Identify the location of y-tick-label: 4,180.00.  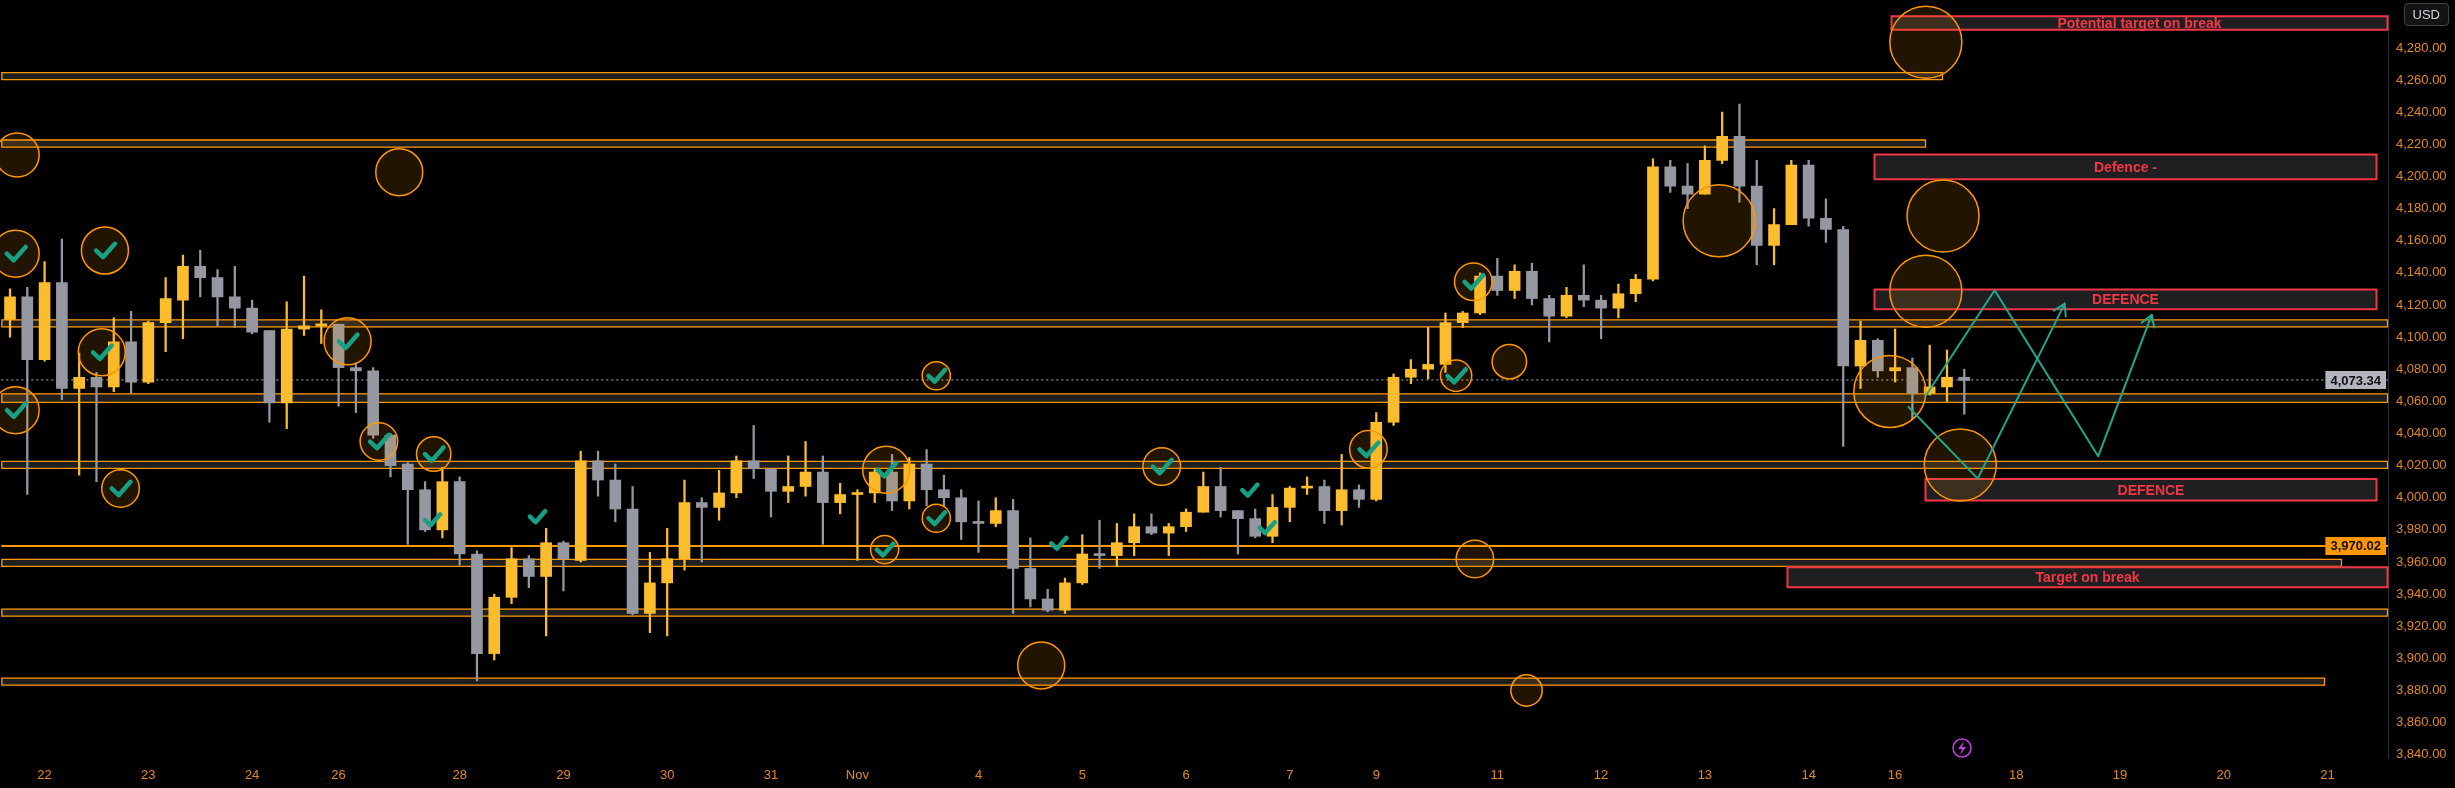
(2421, 208).